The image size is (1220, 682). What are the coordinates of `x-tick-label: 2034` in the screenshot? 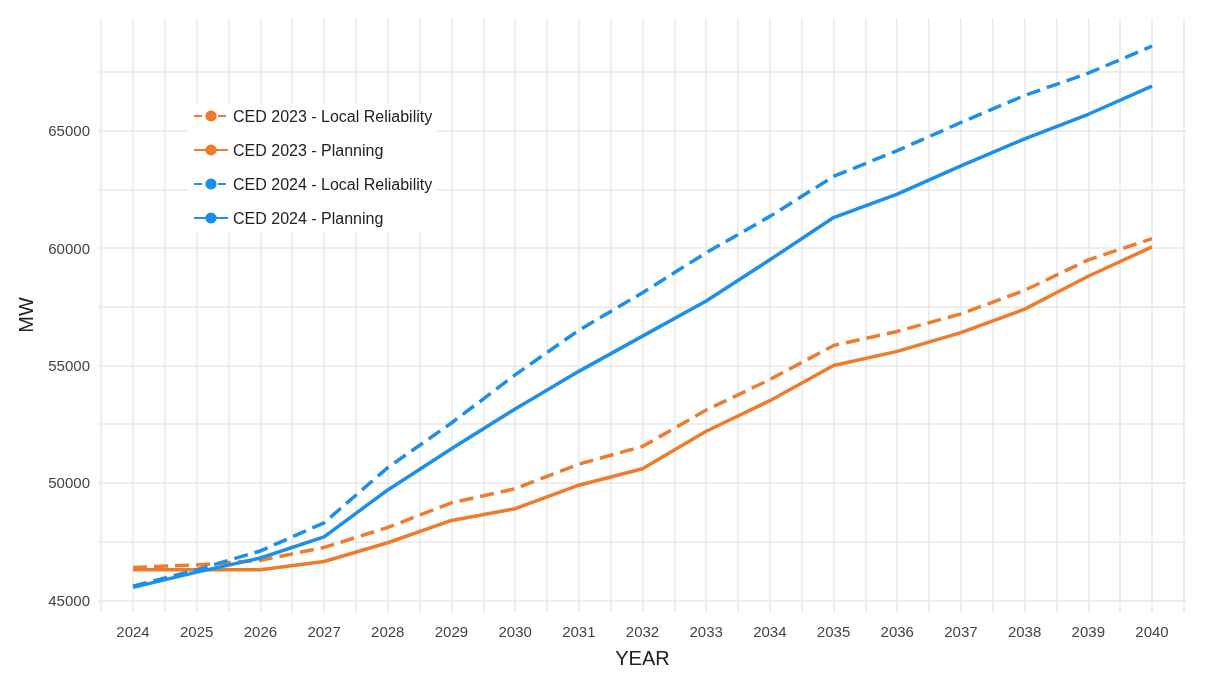 It's located at (770, 631).